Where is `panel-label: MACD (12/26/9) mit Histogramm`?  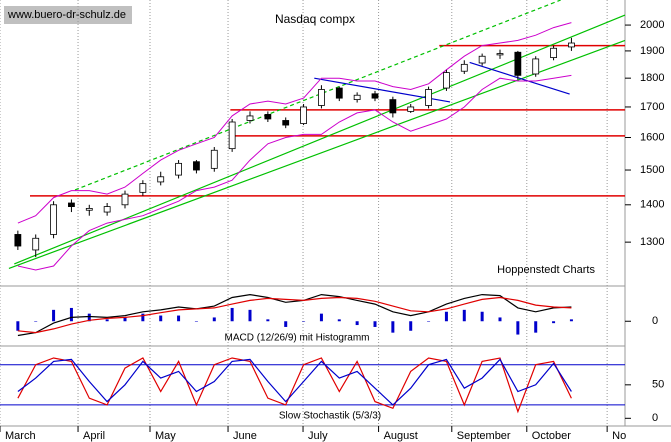
panel-label: MACD (12/26/9) mit Histogramm is located at coordinates (296, 338).